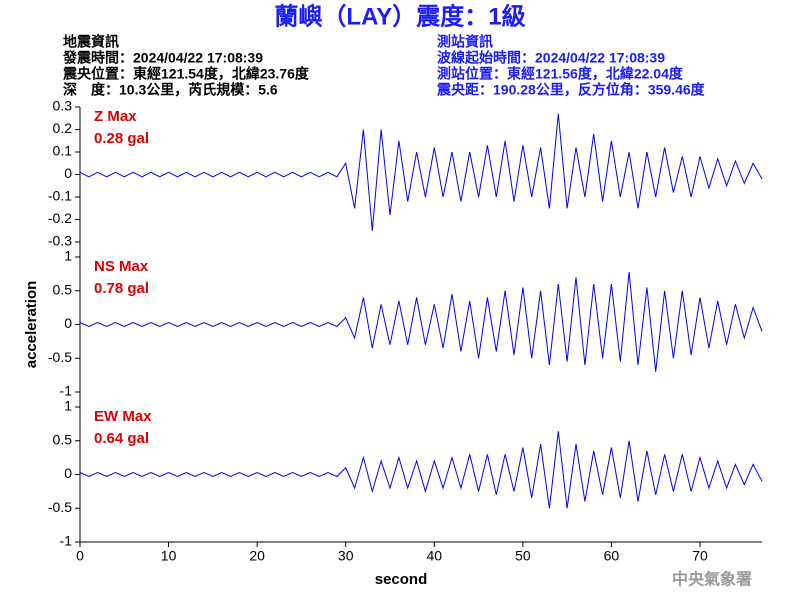  I want to click on annotation: 0.78 gal, so click(121, 288).